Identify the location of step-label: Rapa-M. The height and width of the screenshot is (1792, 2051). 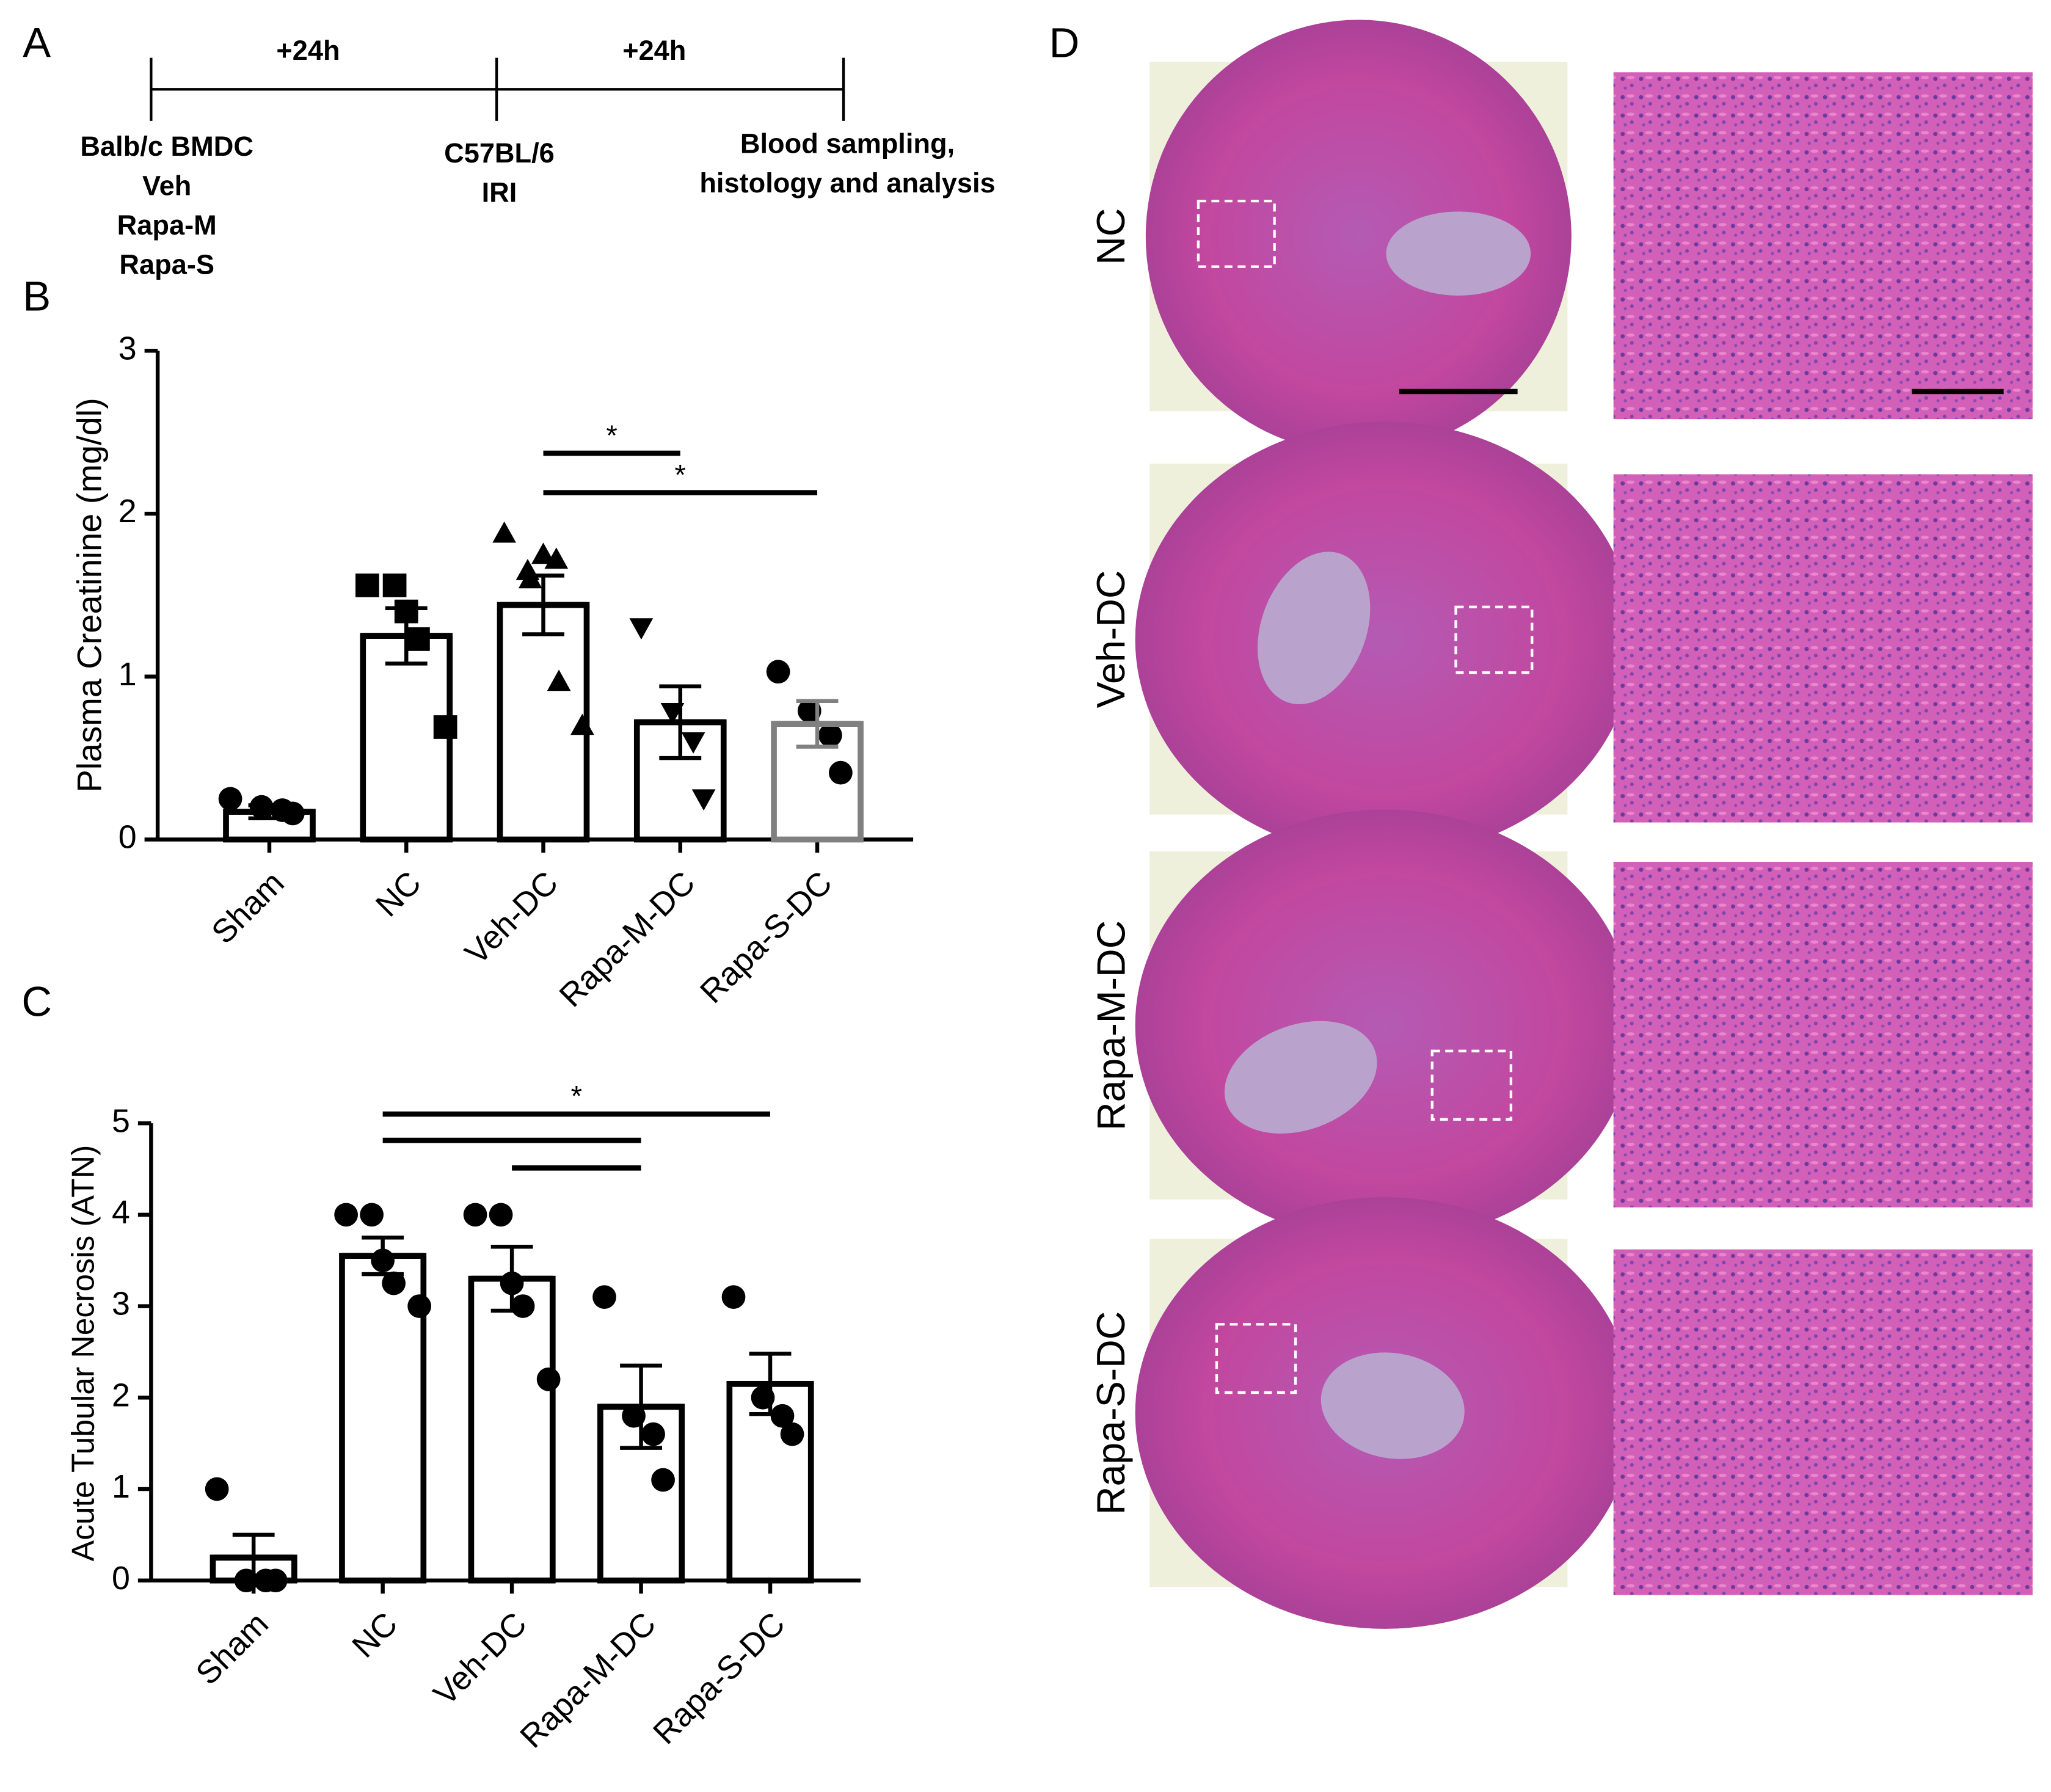
(167, 225).